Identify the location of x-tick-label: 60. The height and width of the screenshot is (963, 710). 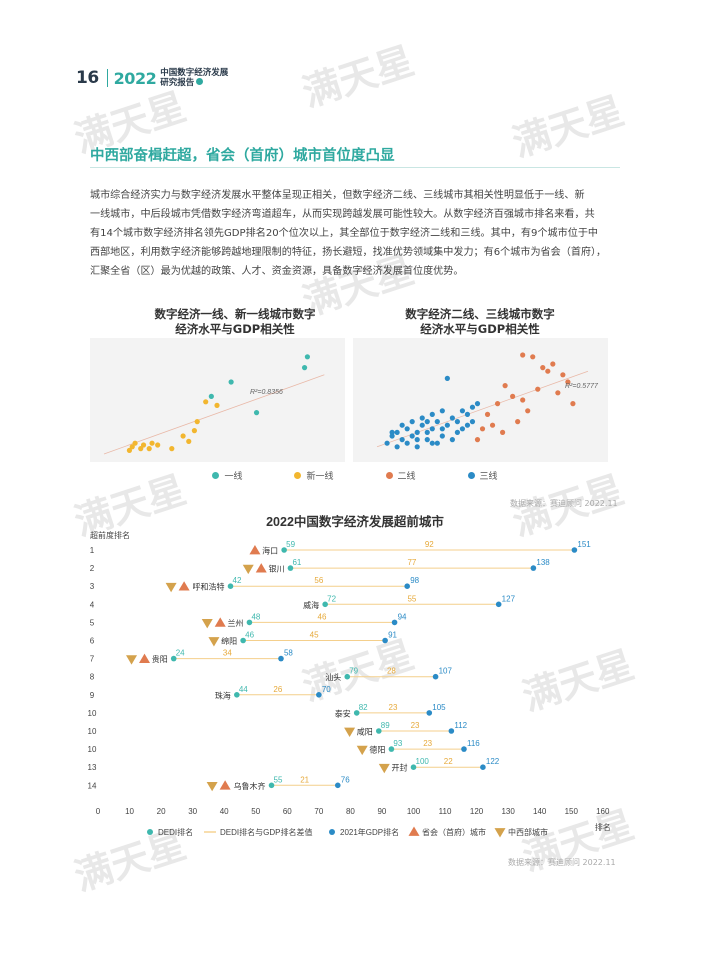
(287, 811).